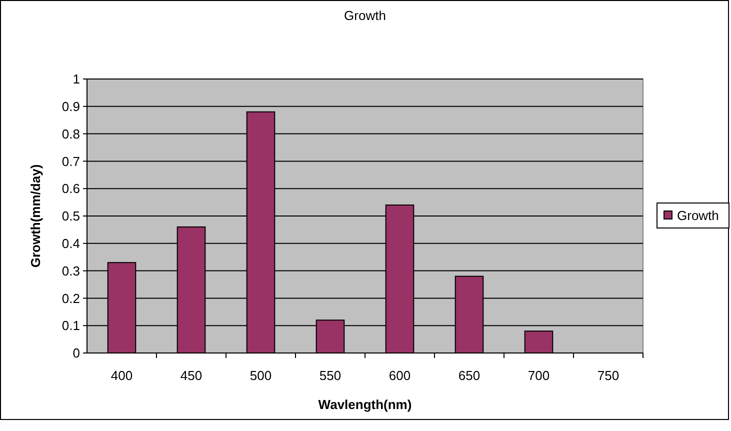  What do you see at coordinates (608, 375) in the screenshot?
I see `x-tick-label: 750` at bounding box center [608, 375].